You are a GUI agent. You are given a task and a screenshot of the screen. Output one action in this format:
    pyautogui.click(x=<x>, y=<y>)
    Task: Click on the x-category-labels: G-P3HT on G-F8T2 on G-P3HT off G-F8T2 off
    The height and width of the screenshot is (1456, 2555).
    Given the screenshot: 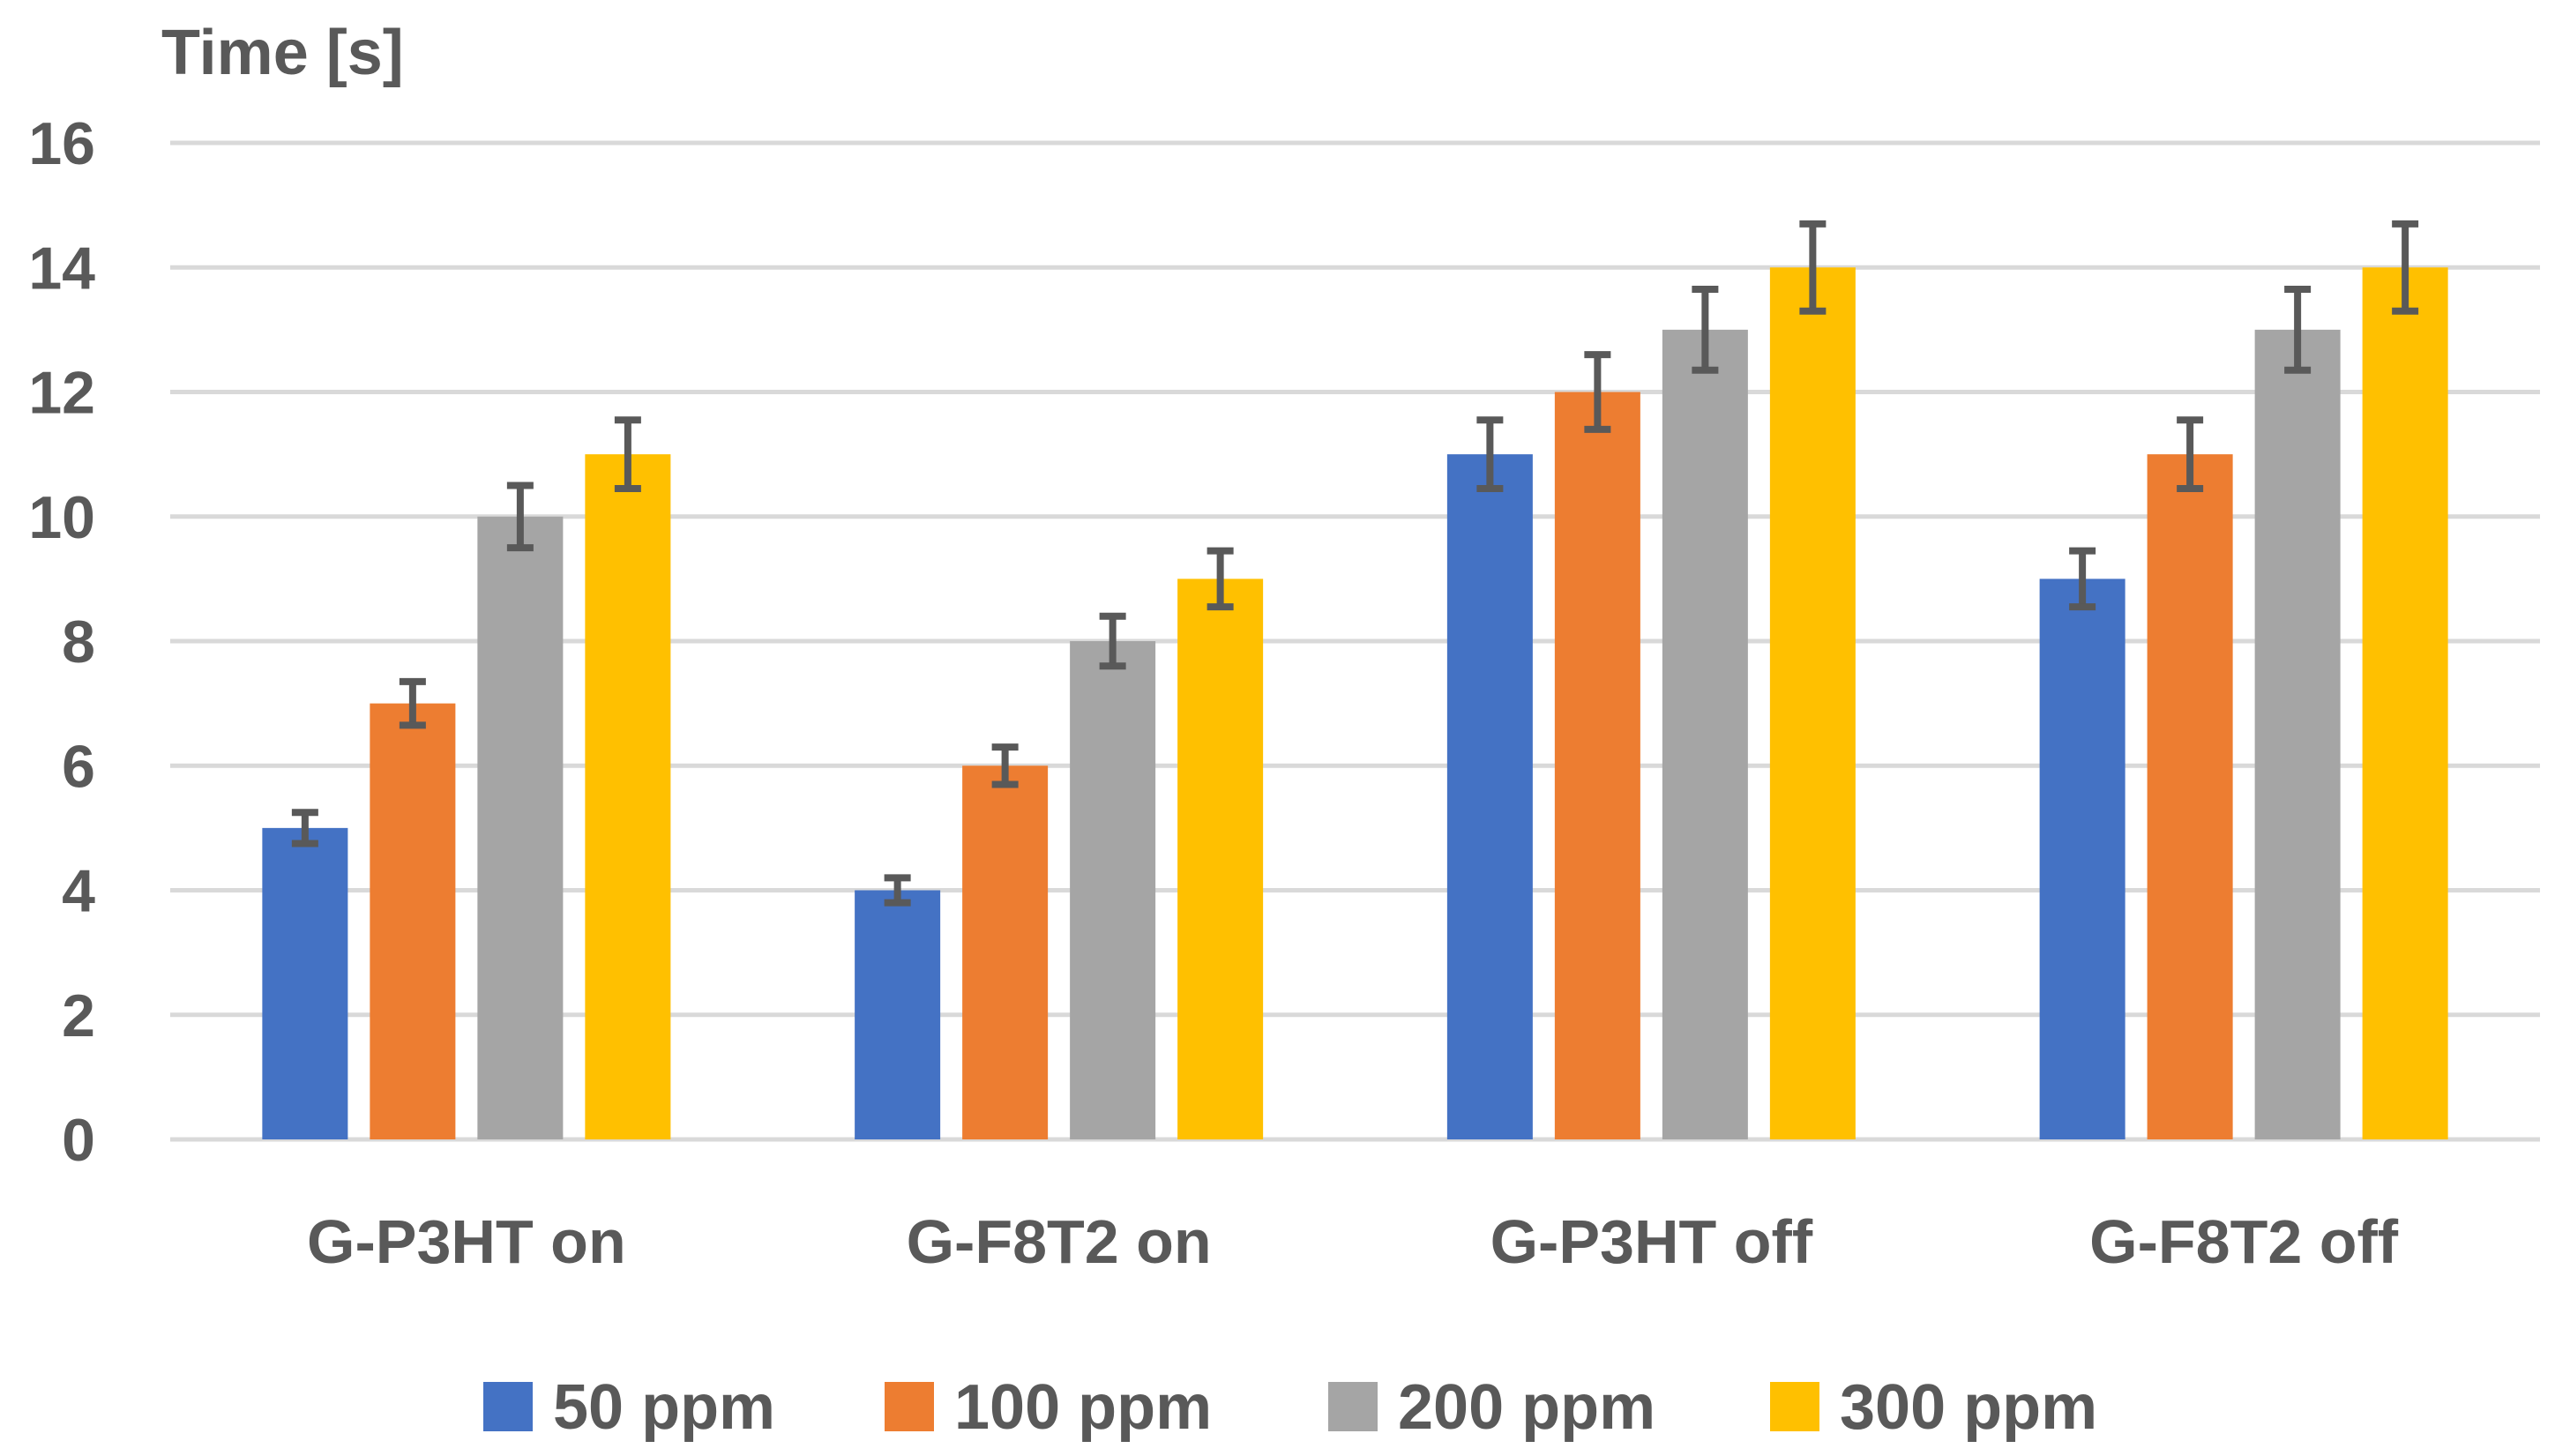 What is the action you would take?
    pyautogui.click(x=1353, y=1241)
    